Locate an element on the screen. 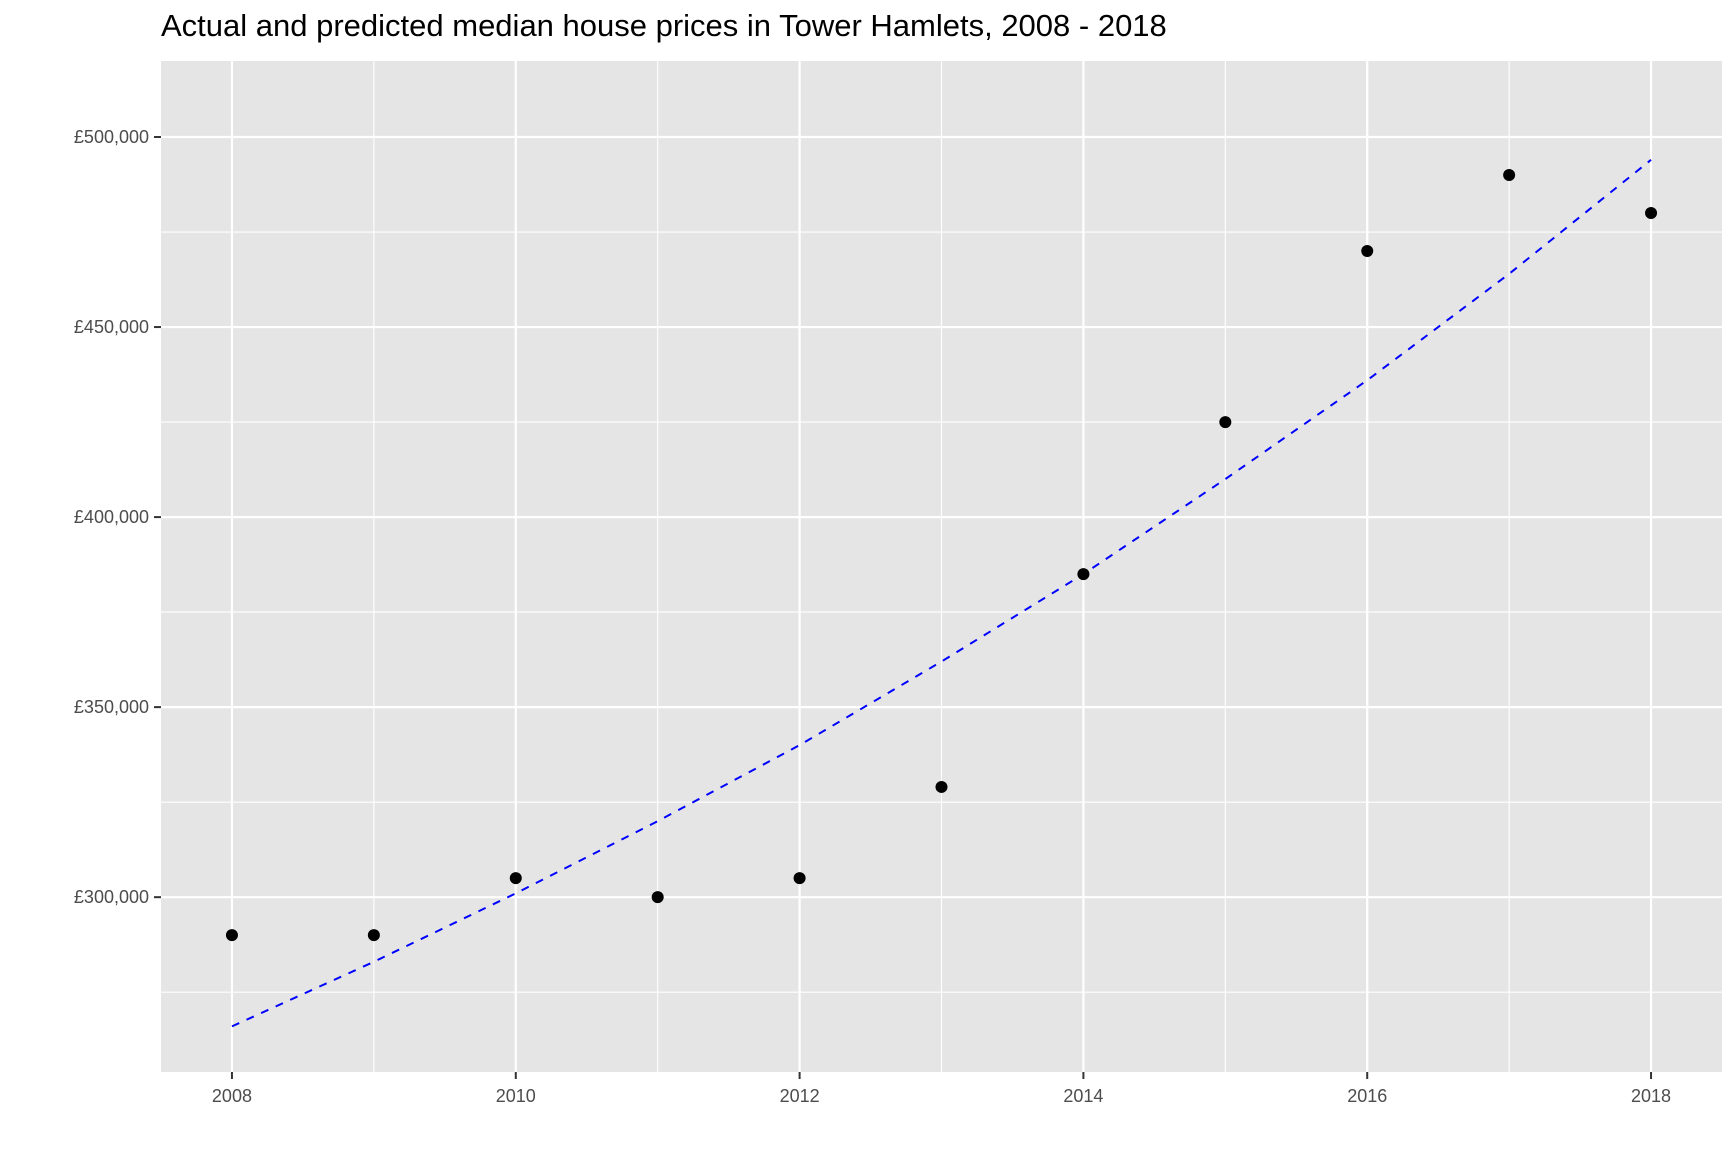 The image size is (1728, 1157). y-axis: £300,000 £350,000 £400,000 £450,000 £500,000 is located at coordinates (117, 517).